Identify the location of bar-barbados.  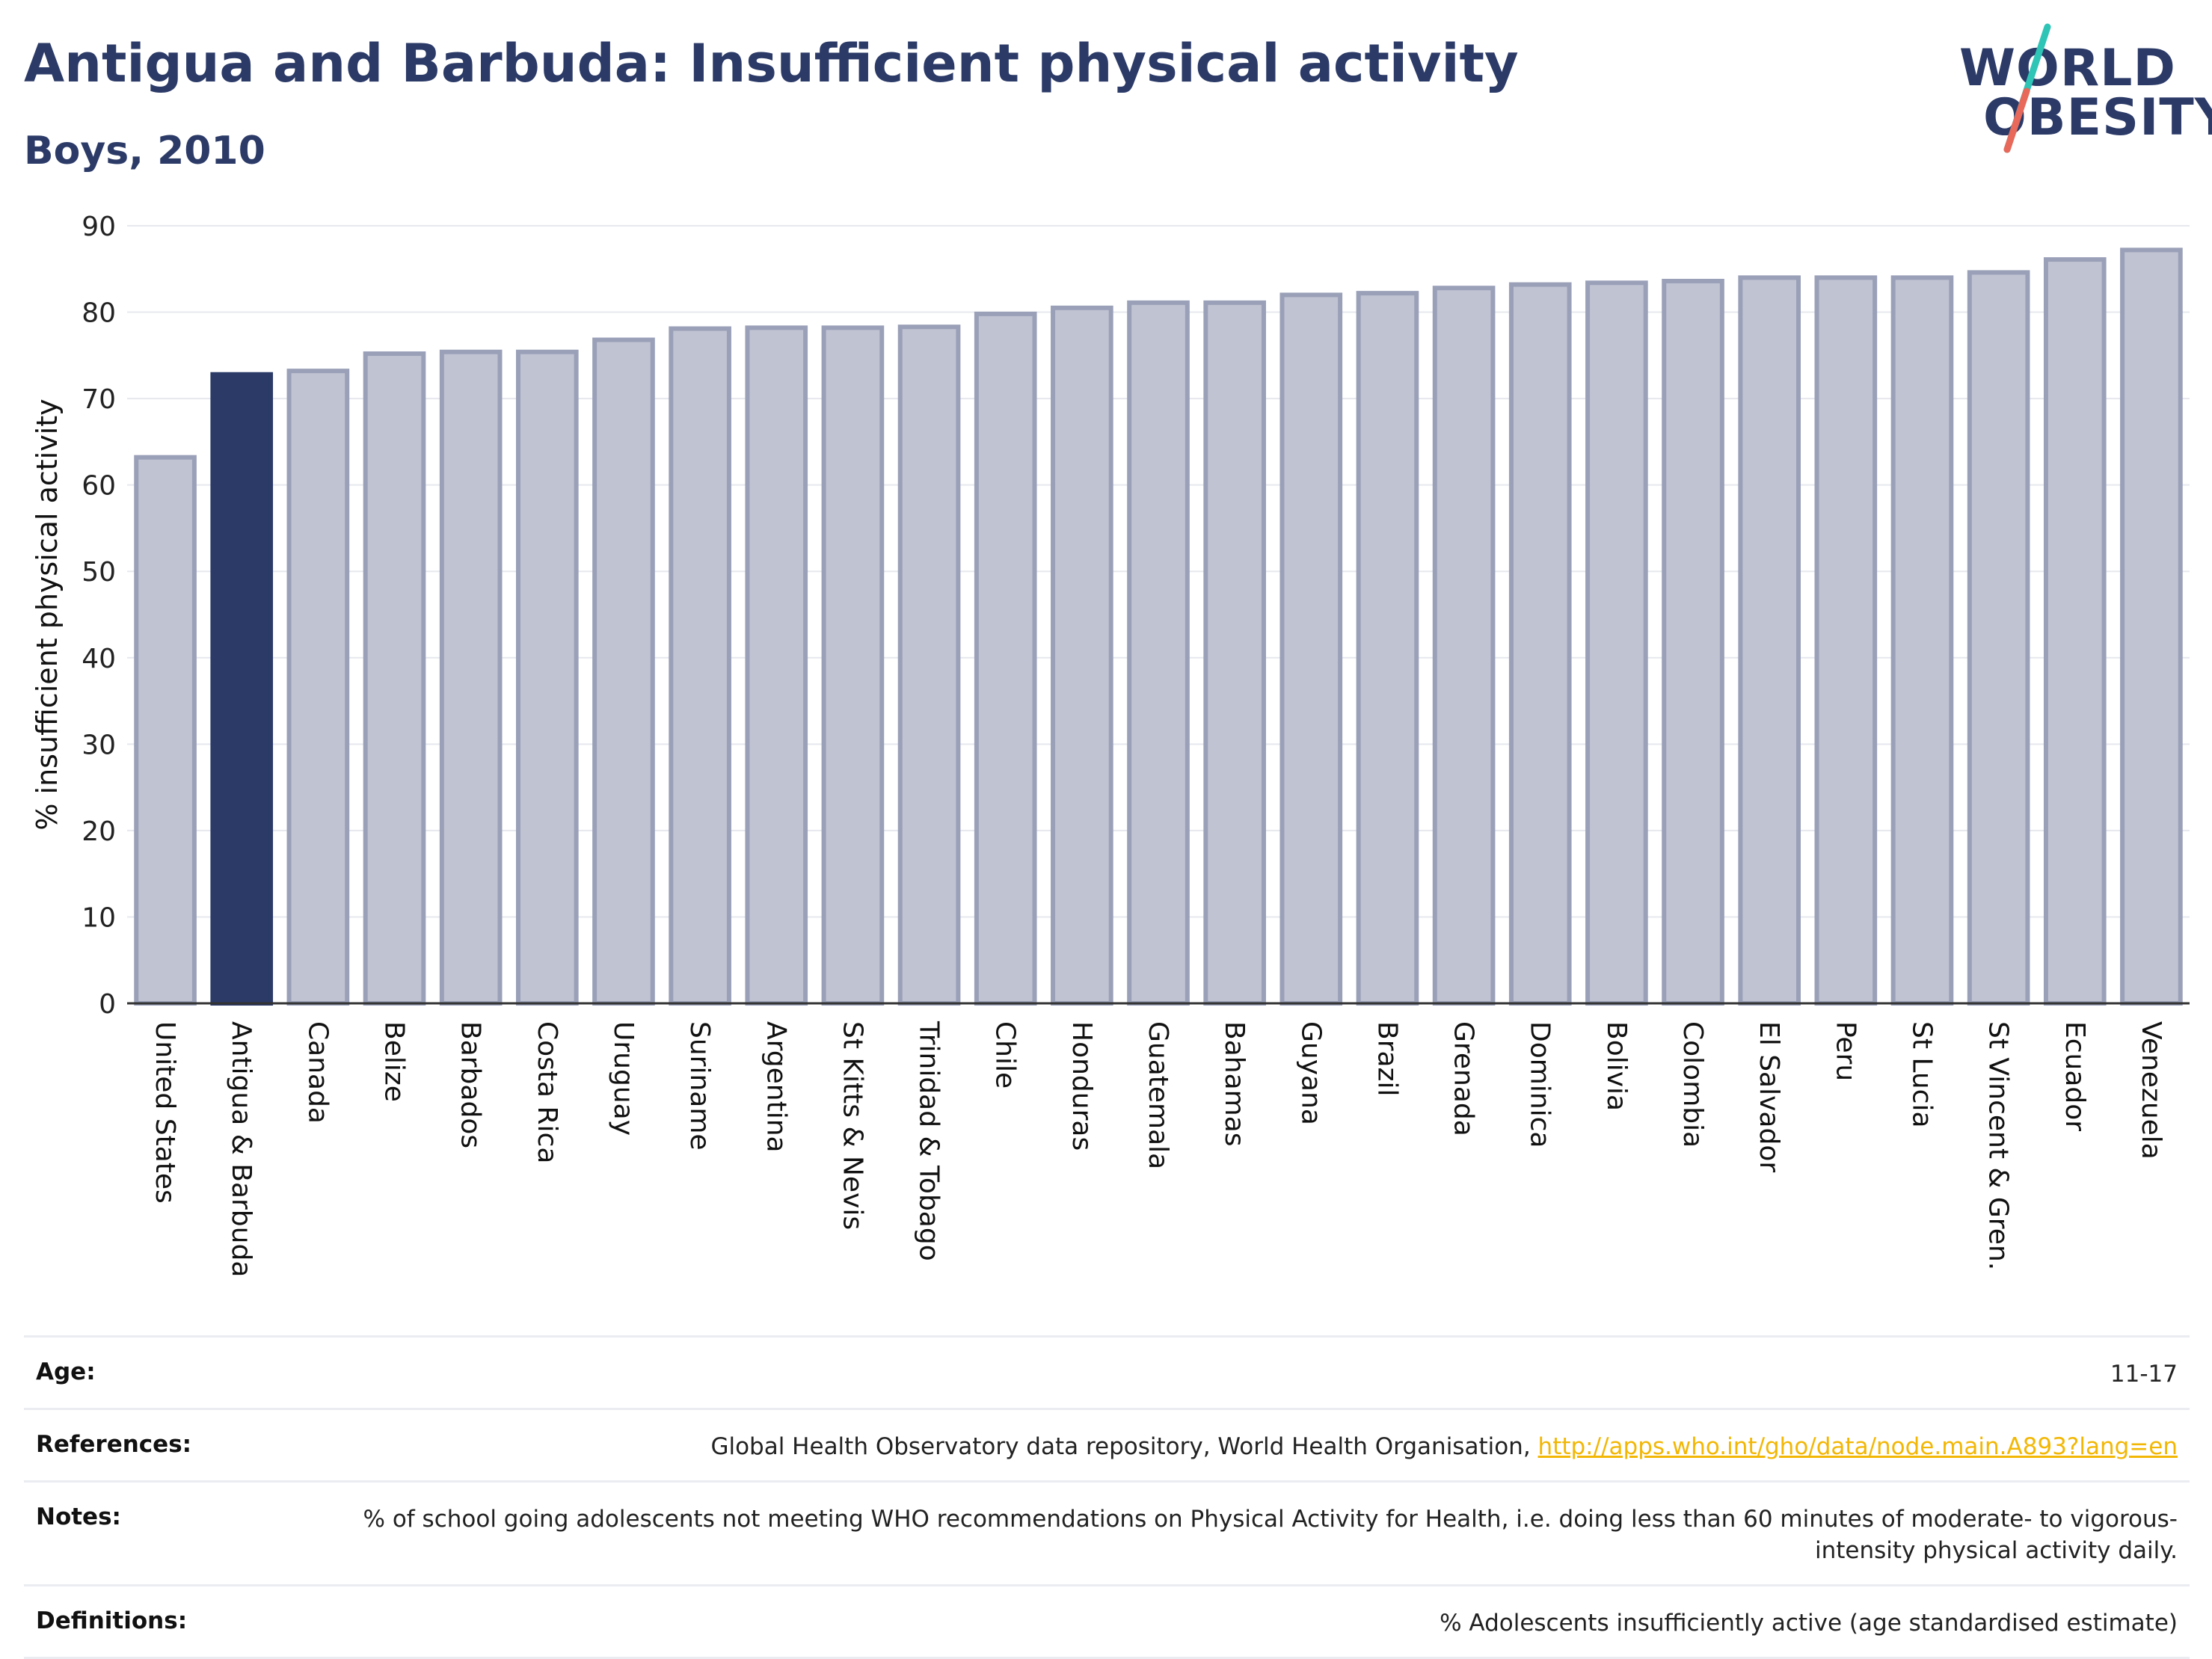
(471, 677).